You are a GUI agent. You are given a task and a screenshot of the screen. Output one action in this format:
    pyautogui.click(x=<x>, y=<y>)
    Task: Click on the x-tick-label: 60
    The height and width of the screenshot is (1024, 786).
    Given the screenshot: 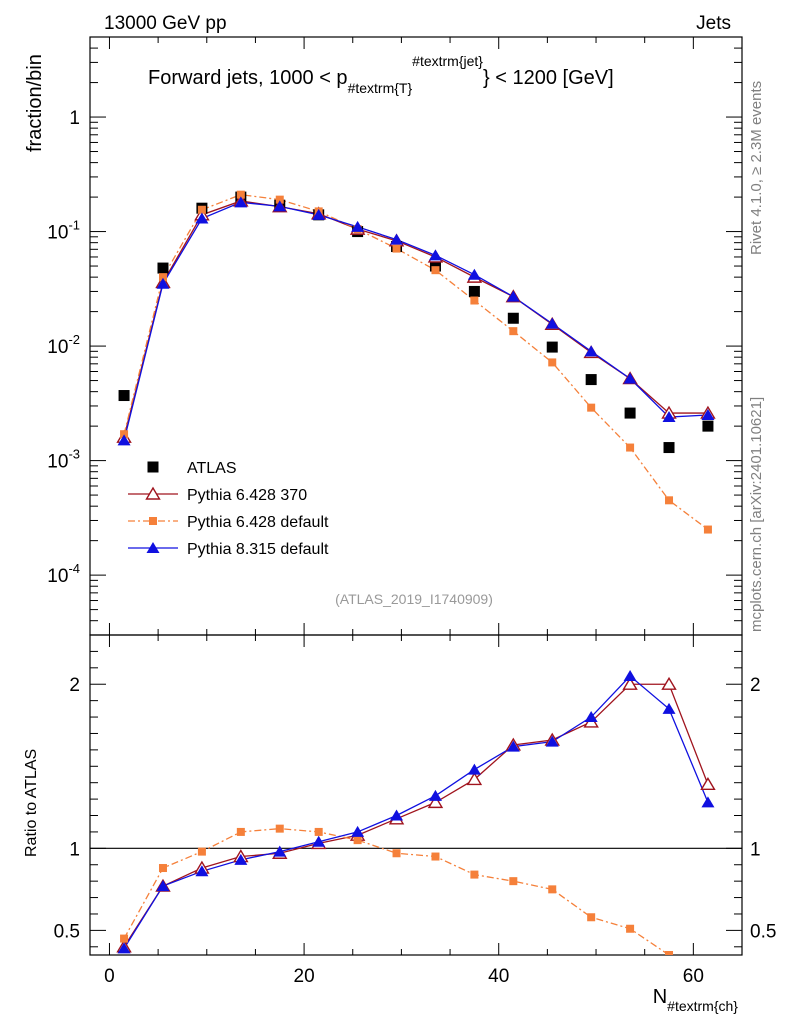 What is the action you would take?
    pyautogui.click(x=693, y=976)
    